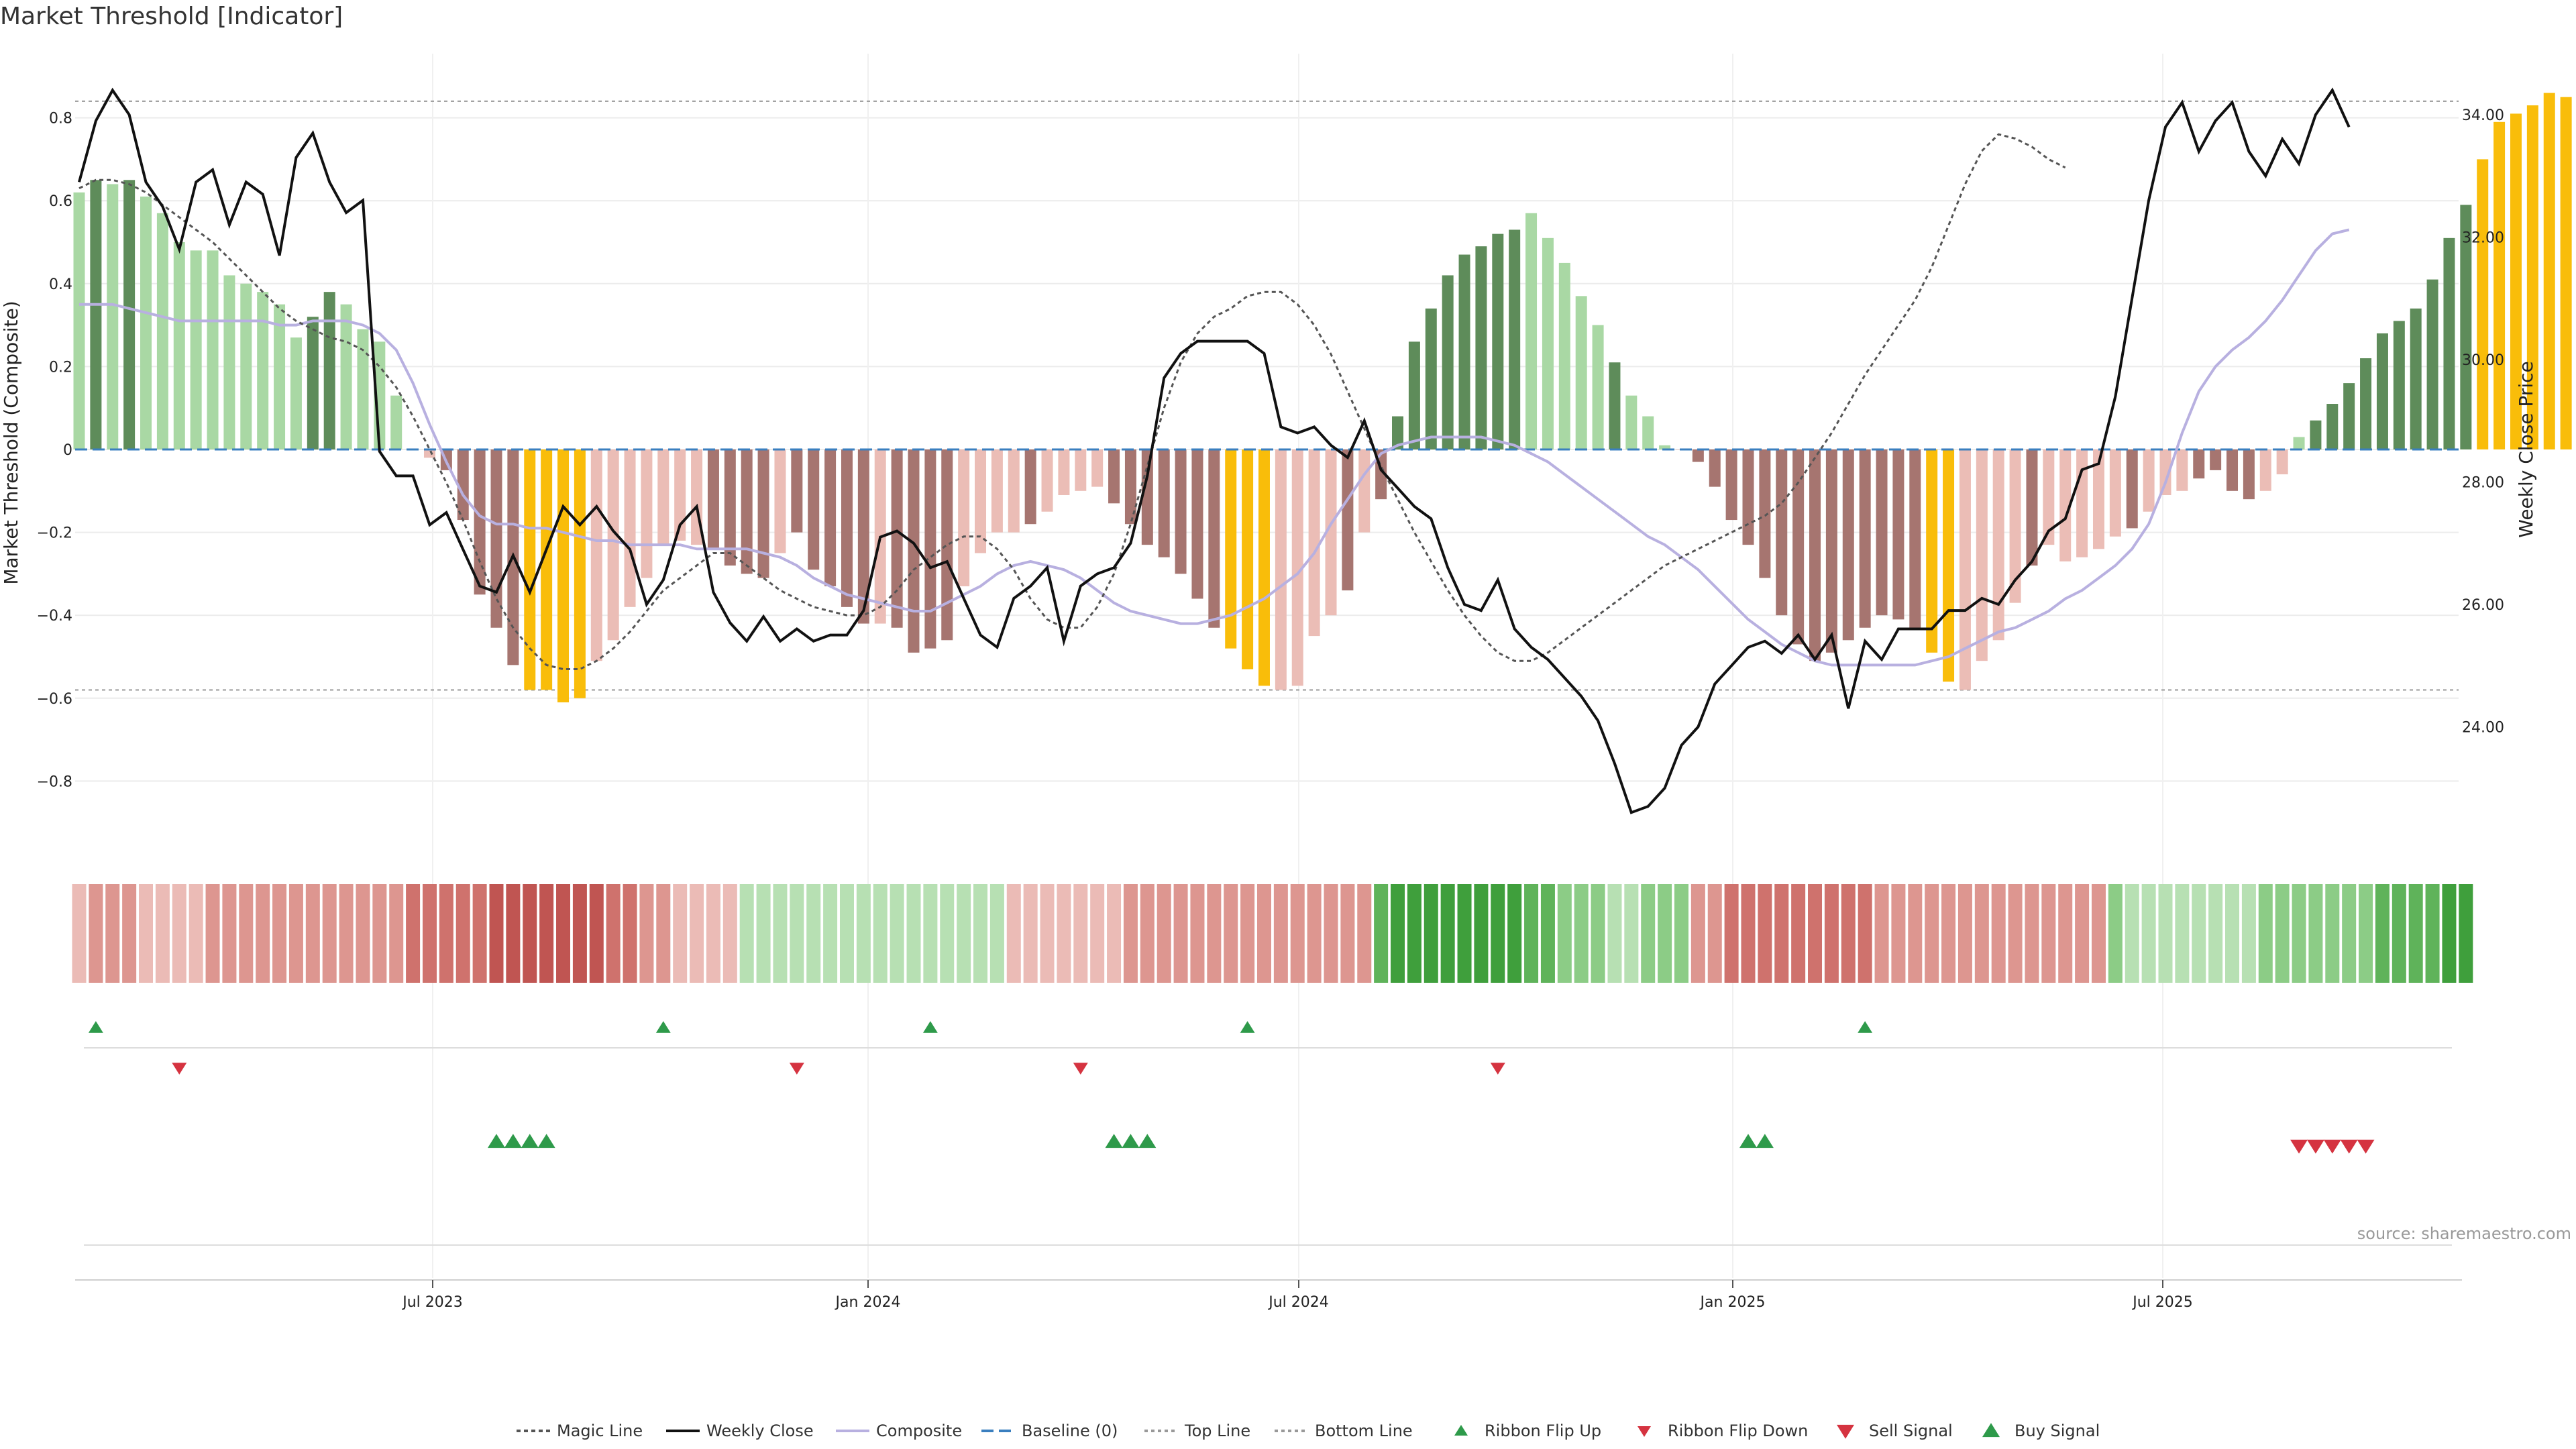 The image size is (2576, 1449). What do you see at coordinates (1217, 1430) in the screenshot?
I see `legend-label: Top Line` at bounding box center [1217, 1430].